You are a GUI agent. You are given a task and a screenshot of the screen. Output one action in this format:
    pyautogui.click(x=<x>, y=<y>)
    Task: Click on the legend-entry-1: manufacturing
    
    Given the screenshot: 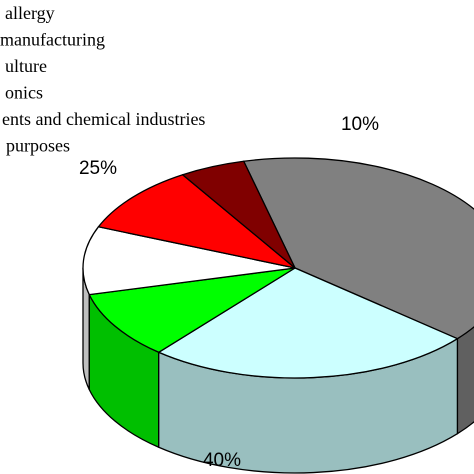 What is the action you would take?
    pyautogui.click(x=52, y=40)
    